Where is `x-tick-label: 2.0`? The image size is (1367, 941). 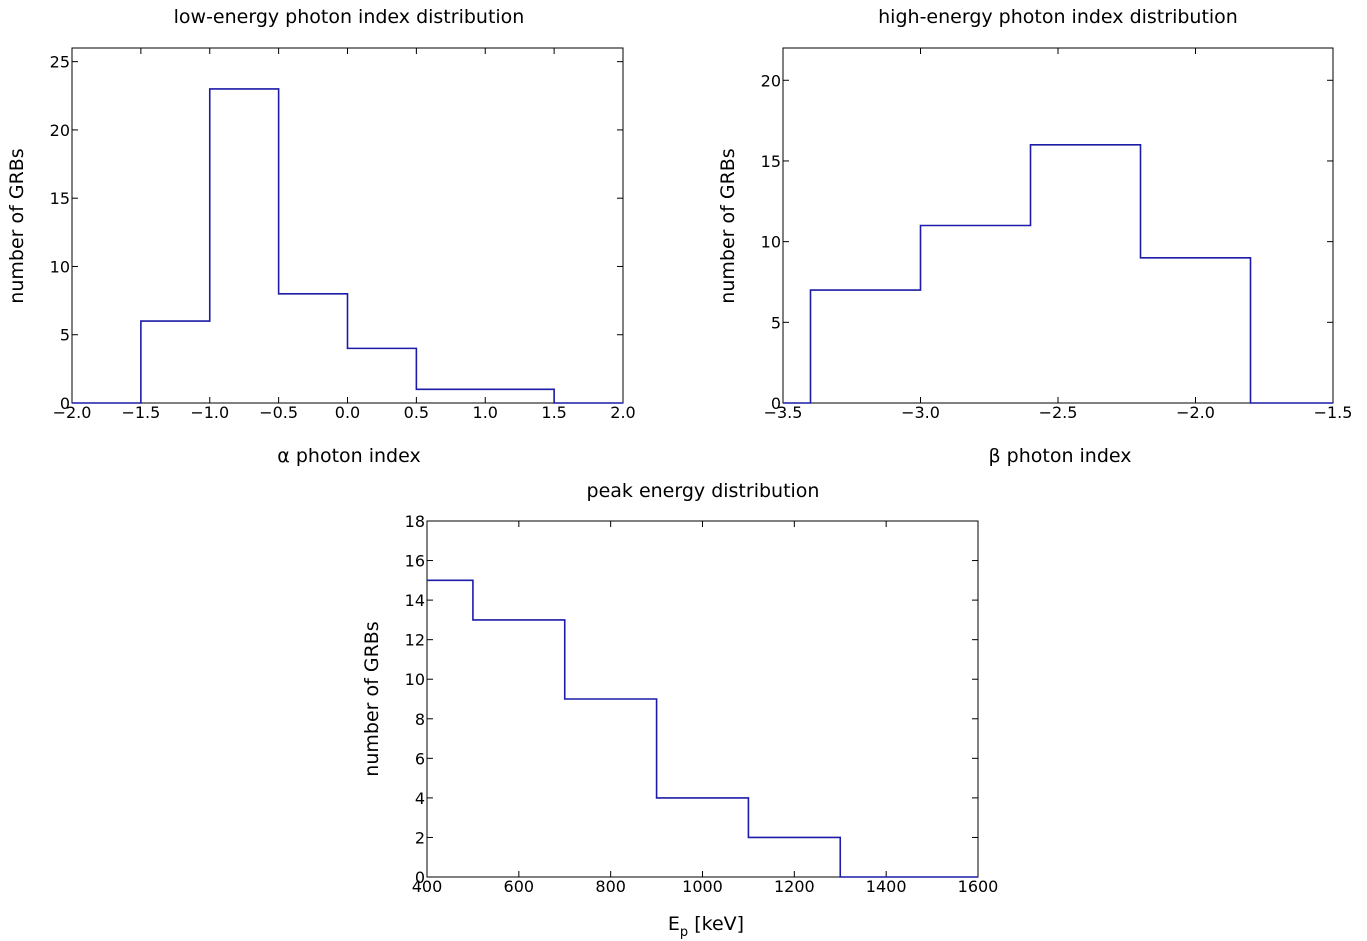
x-tick-label: 2.0 is located at coordinates (622, 412).